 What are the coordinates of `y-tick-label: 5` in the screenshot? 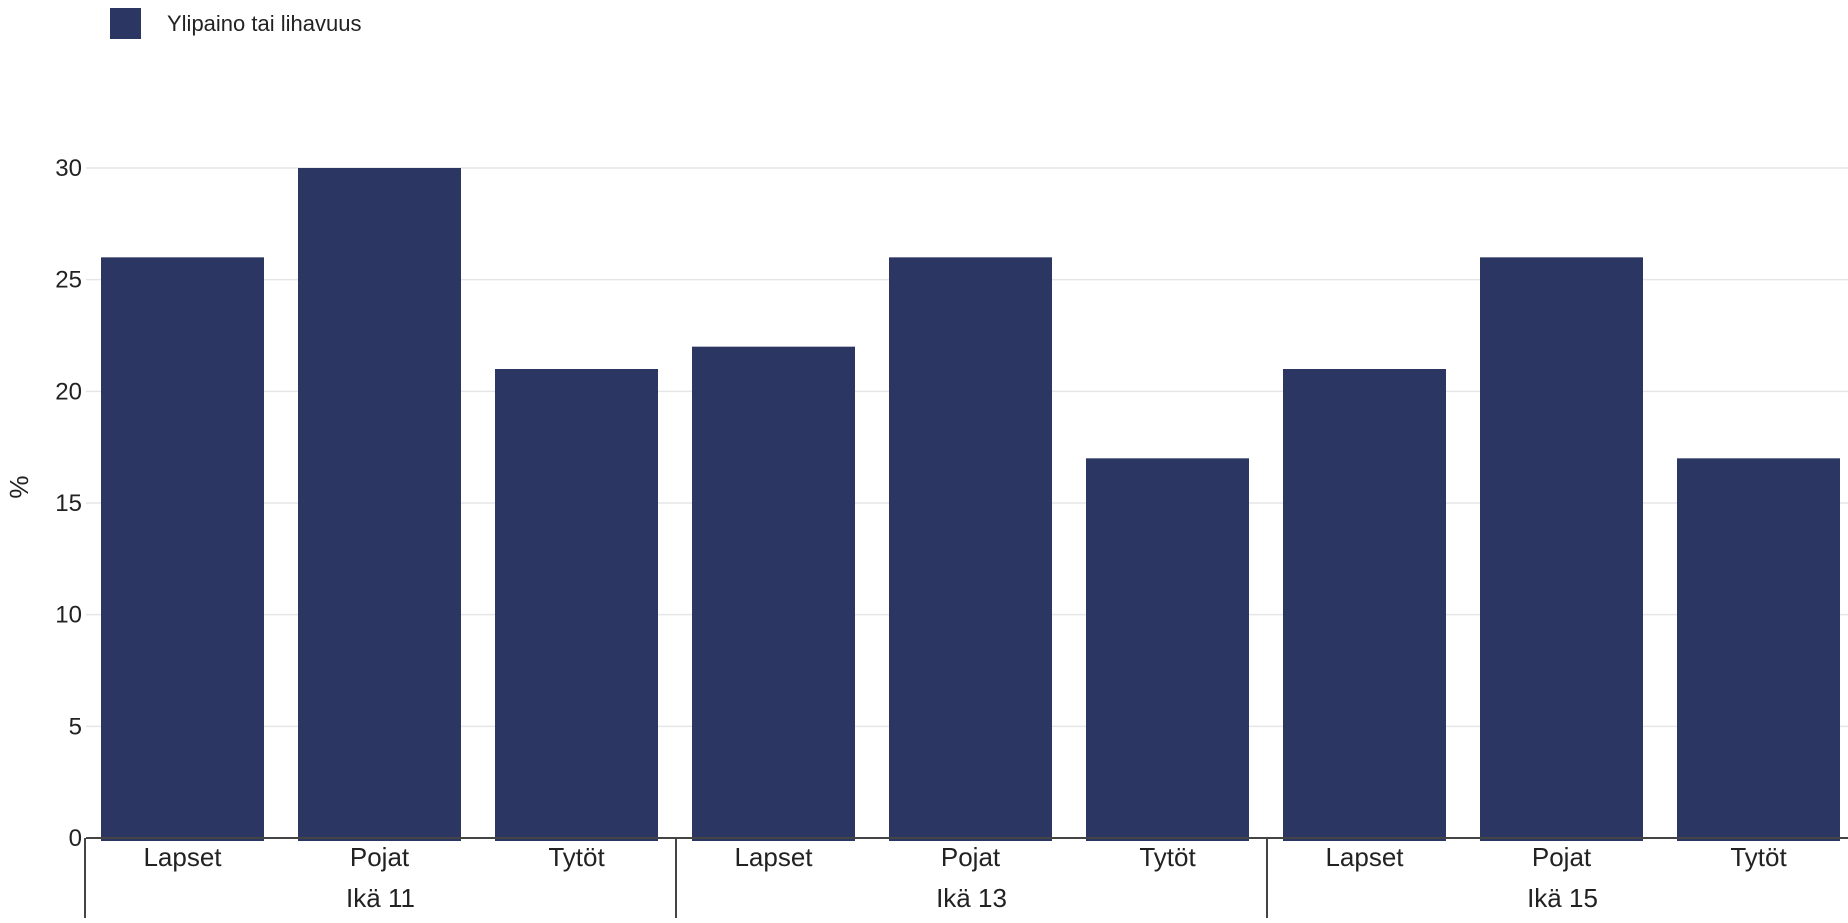 It's located at (75, 726).